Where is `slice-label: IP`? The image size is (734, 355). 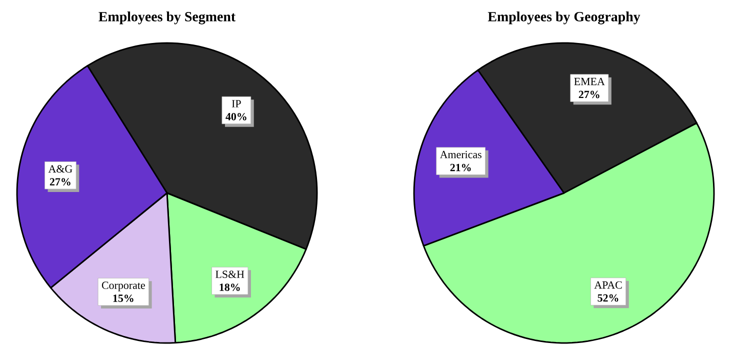
slice-label: IP is located at coordinates (236, 104).